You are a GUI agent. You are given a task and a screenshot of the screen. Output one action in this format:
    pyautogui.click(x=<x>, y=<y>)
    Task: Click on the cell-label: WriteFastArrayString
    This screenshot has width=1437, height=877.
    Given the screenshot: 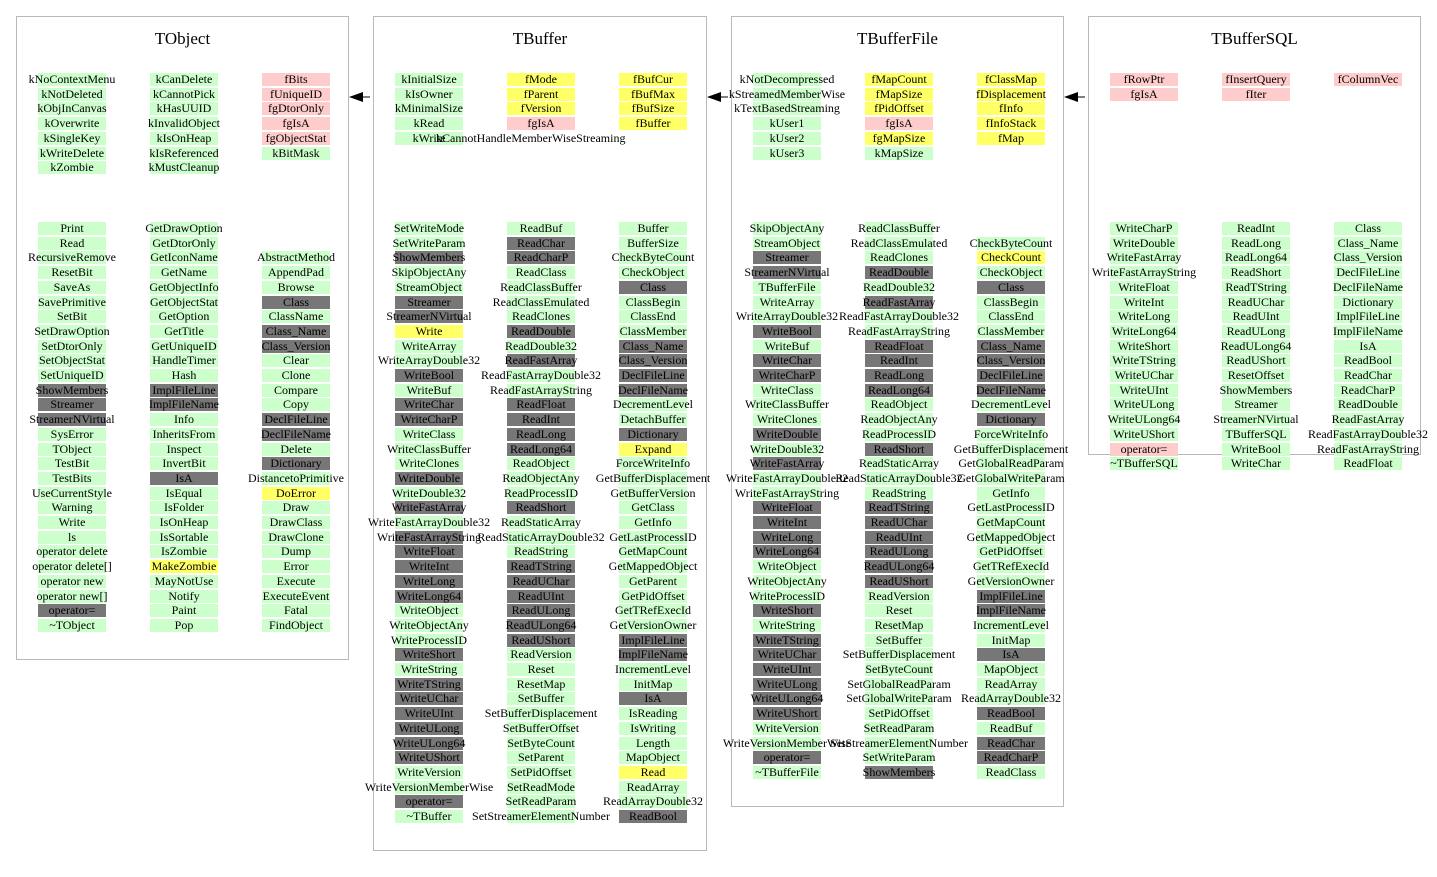 What is the action you would take?
    pyautogui.click(x=1144, y=272)
    